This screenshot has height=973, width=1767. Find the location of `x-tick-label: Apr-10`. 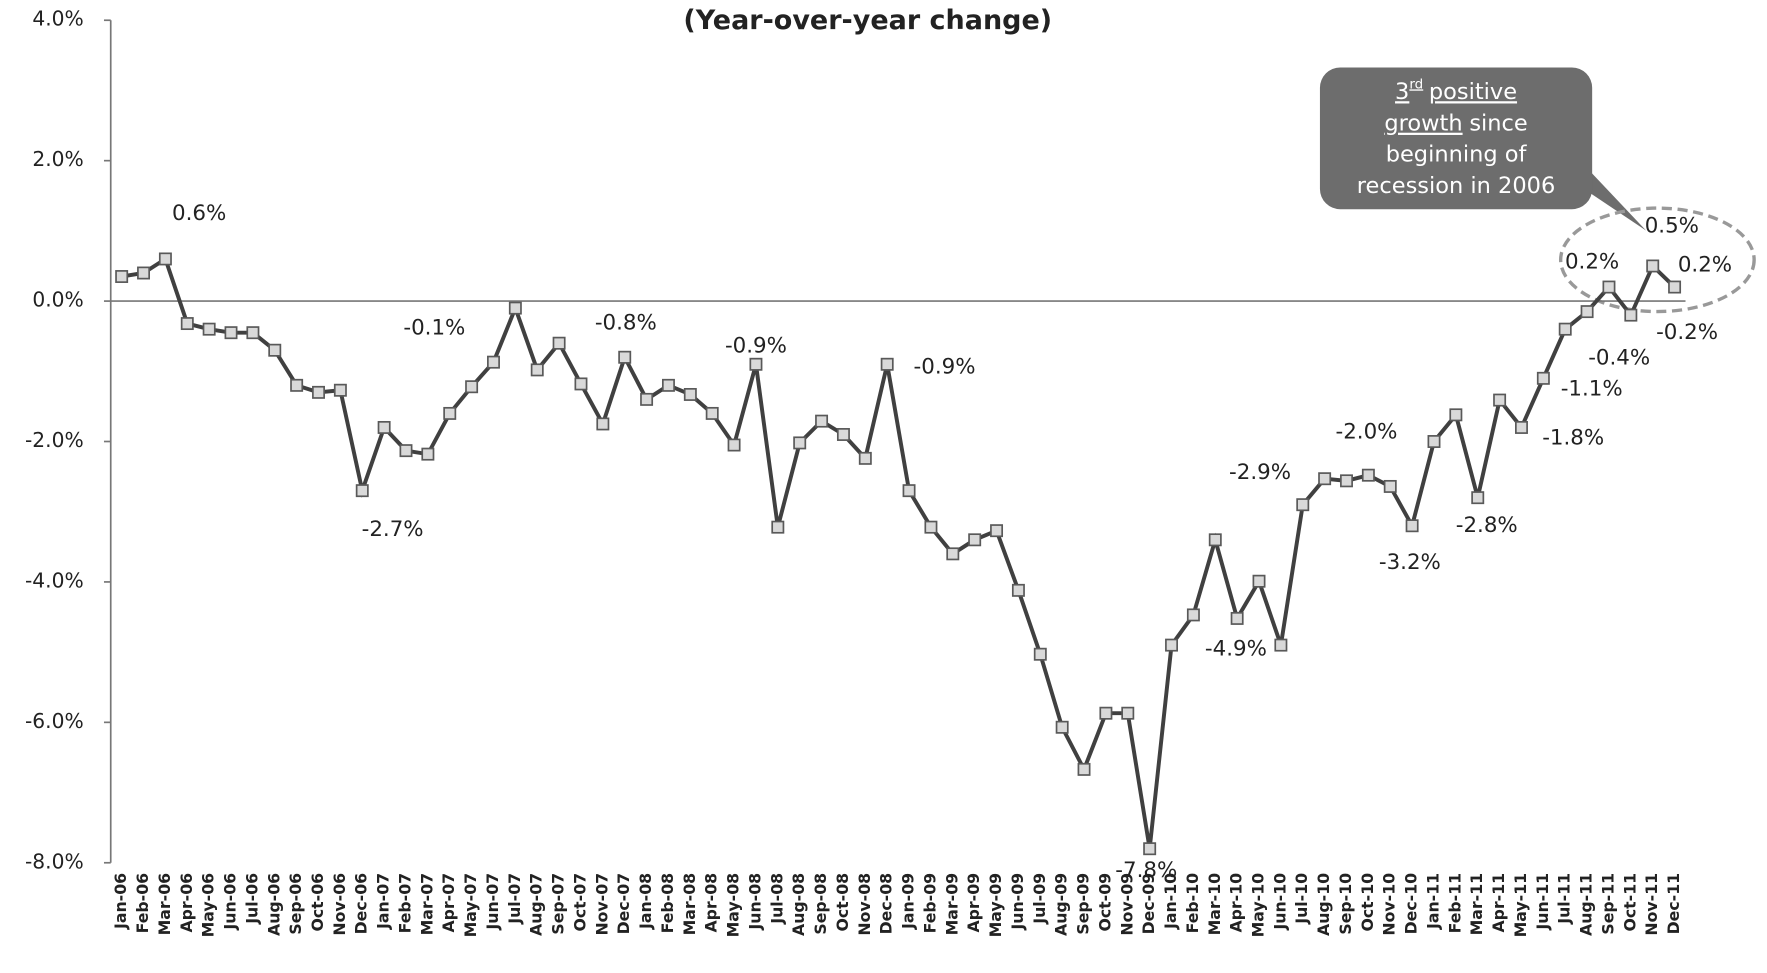

x-tick-label: Apr-10 is located at coordinates (1236, 903).